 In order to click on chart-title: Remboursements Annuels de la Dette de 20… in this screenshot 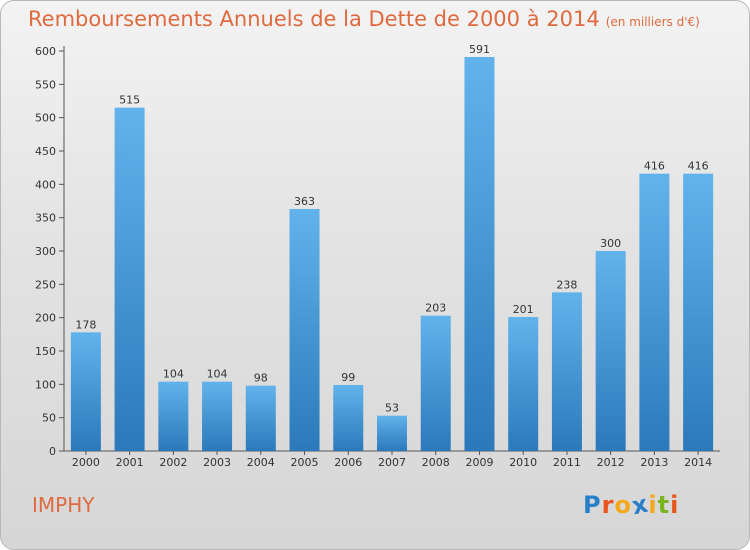, I will do `click(364, 19)`.